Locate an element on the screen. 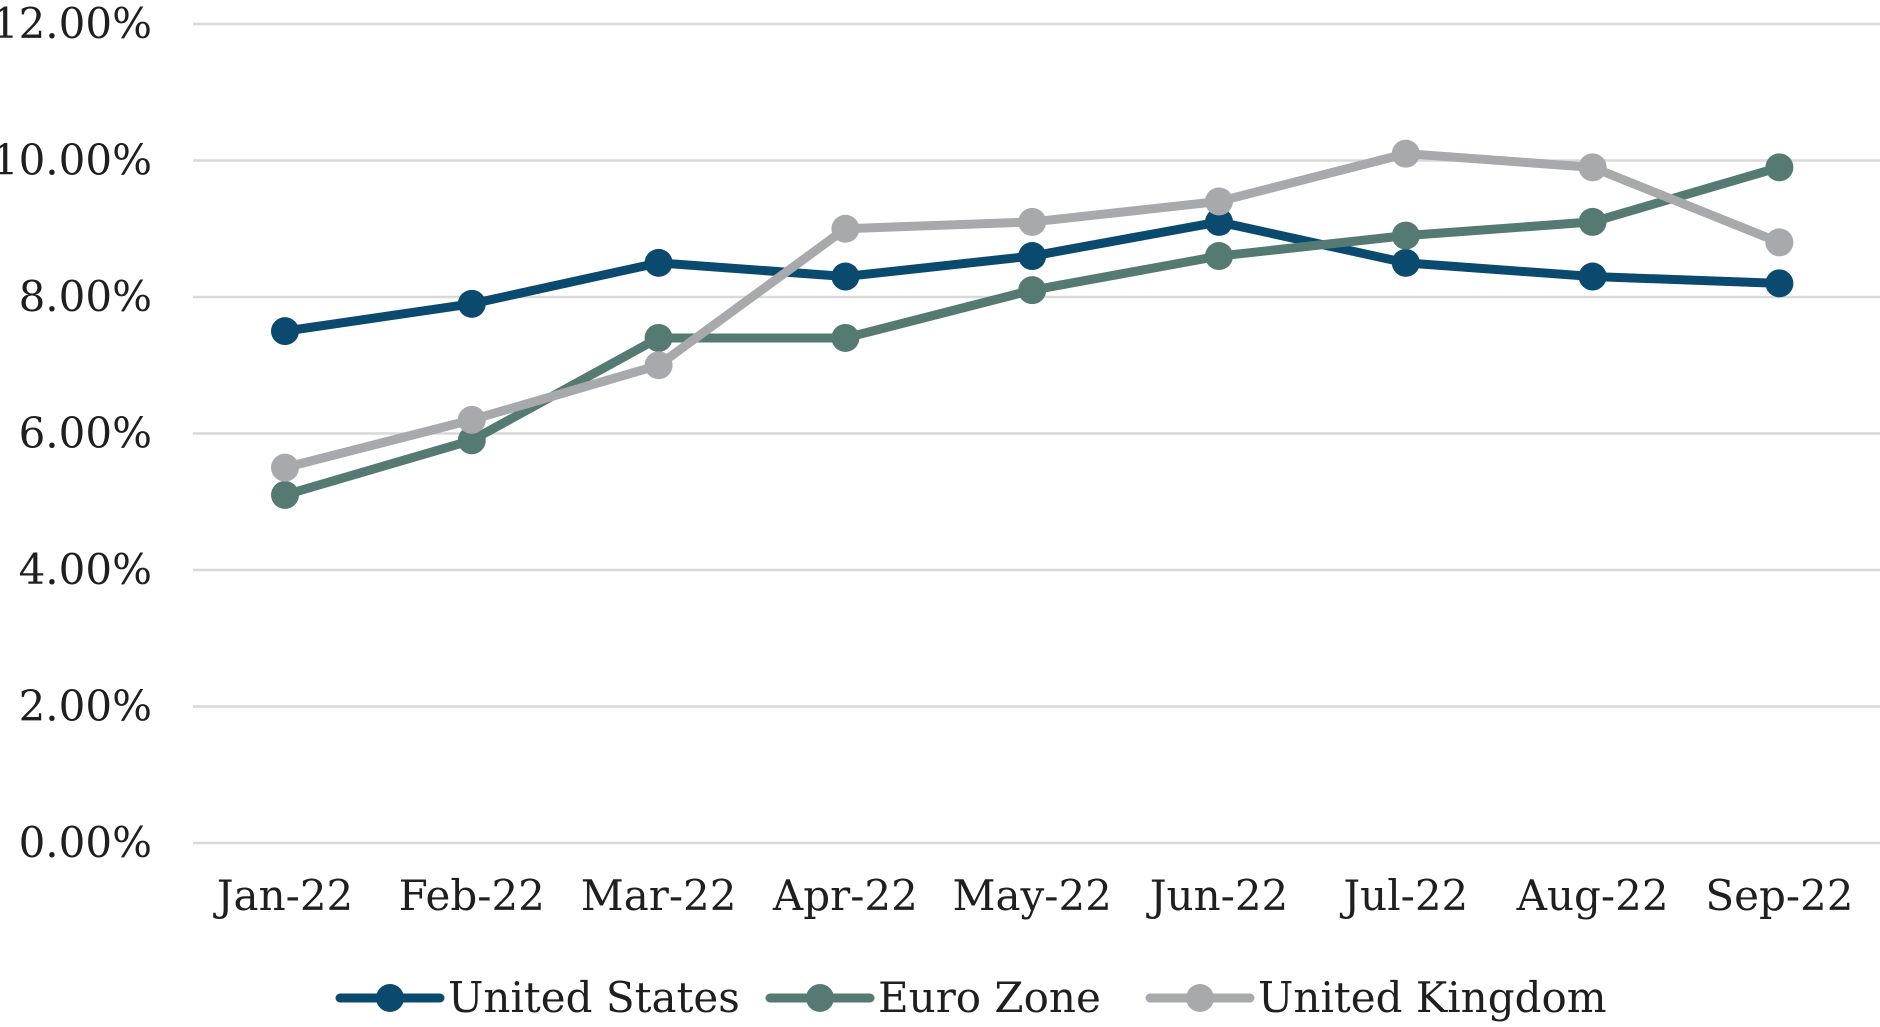  x-tick-label: Mar-22 is located at coordinates (659, 895).